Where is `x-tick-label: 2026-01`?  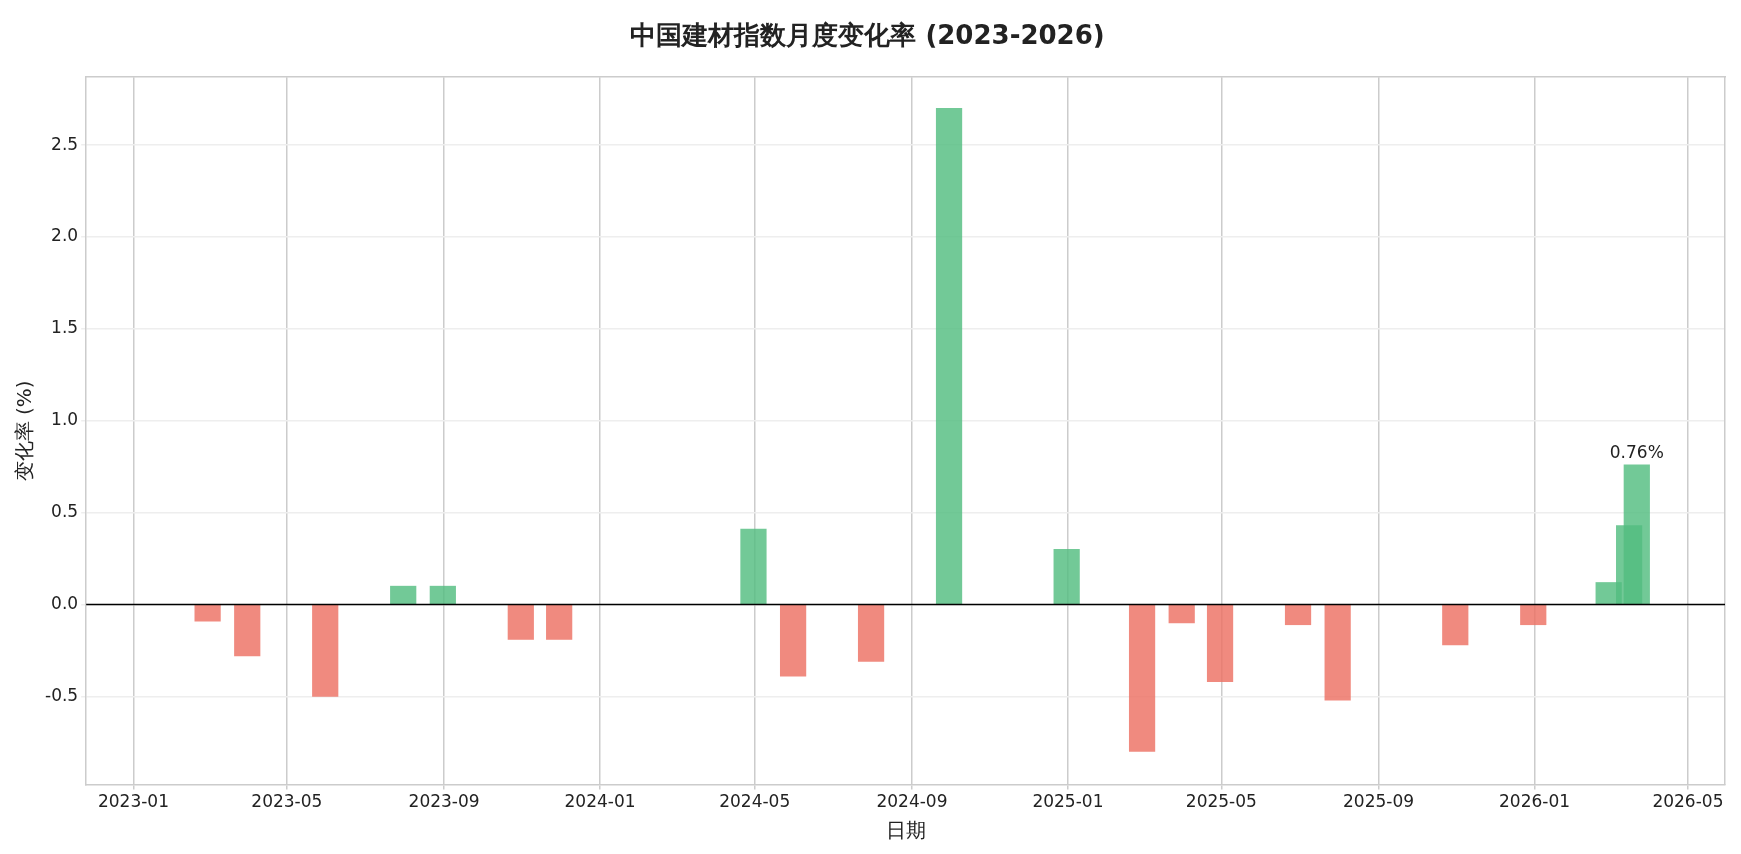
x-tick-label: 2026-01 is located at coordinates (1535, 801).